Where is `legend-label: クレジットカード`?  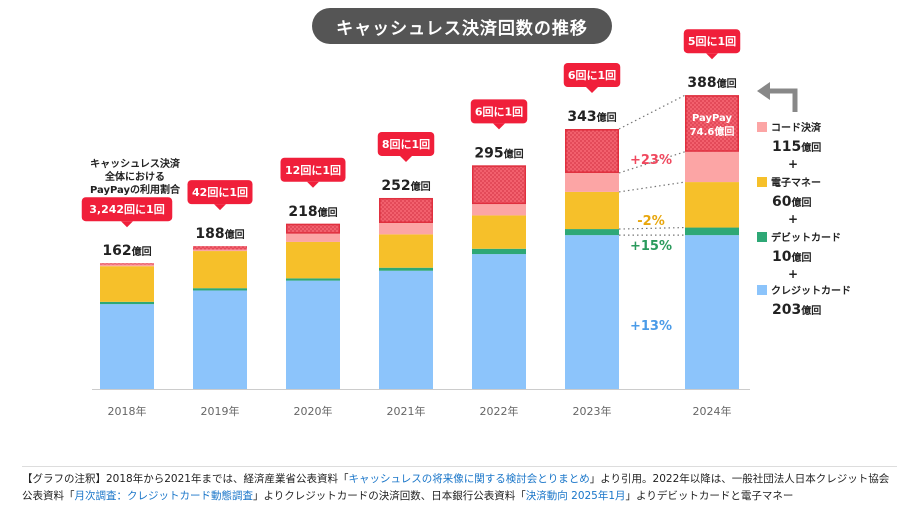 legend-label: クレジットカード is located at coordinates (811, 291).